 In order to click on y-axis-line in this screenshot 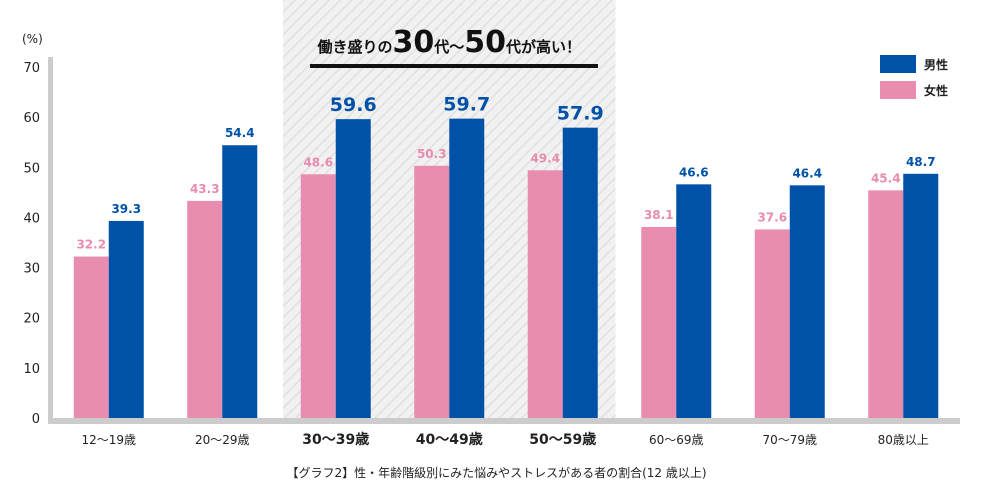, I will do `click(50, 237)`.